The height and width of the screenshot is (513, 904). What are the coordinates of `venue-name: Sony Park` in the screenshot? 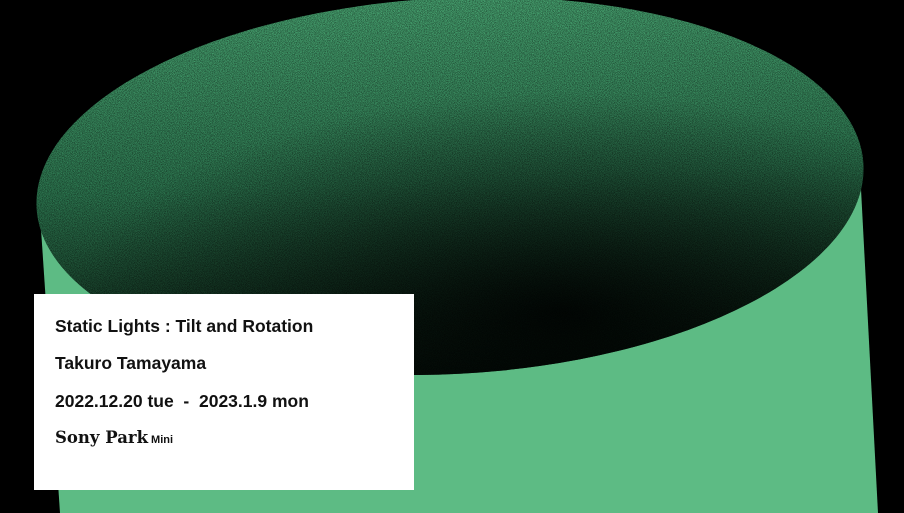 It's located at (102, 437).